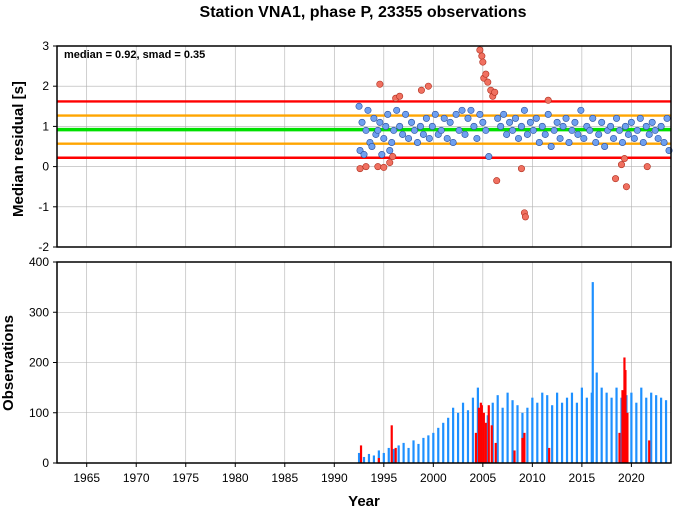 The height and width of the screenshot is (511, 677). I want to click on x-tick-label: 1985, so click(284, 478).